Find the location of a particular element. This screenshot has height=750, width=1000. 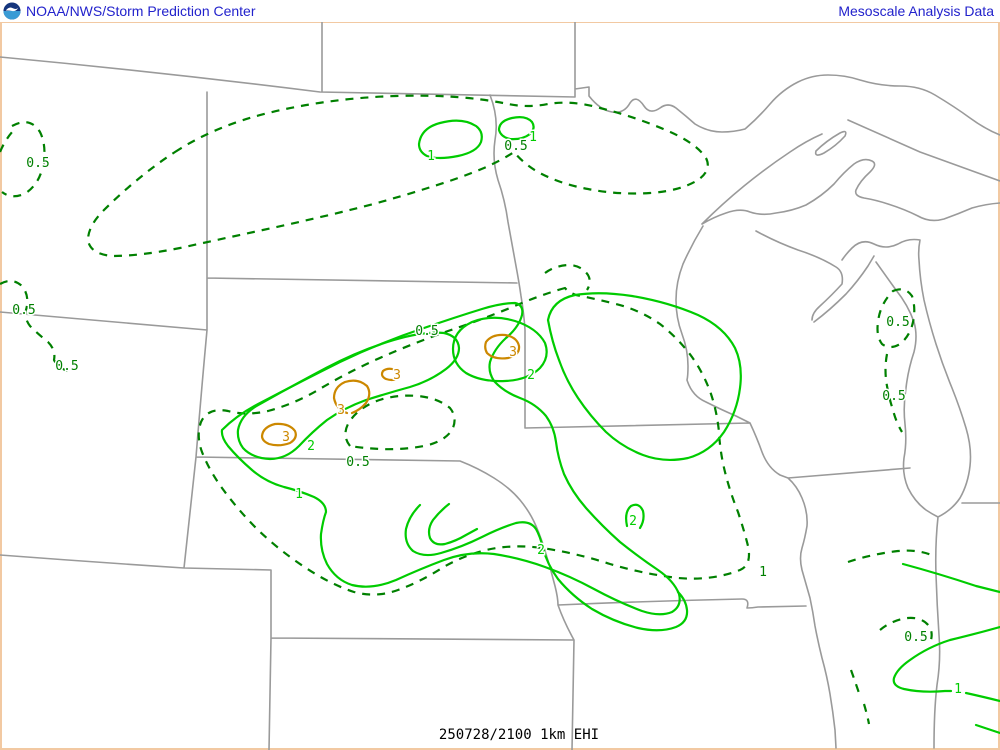

noaa-logo-icon is located at coordinates (12, 11).